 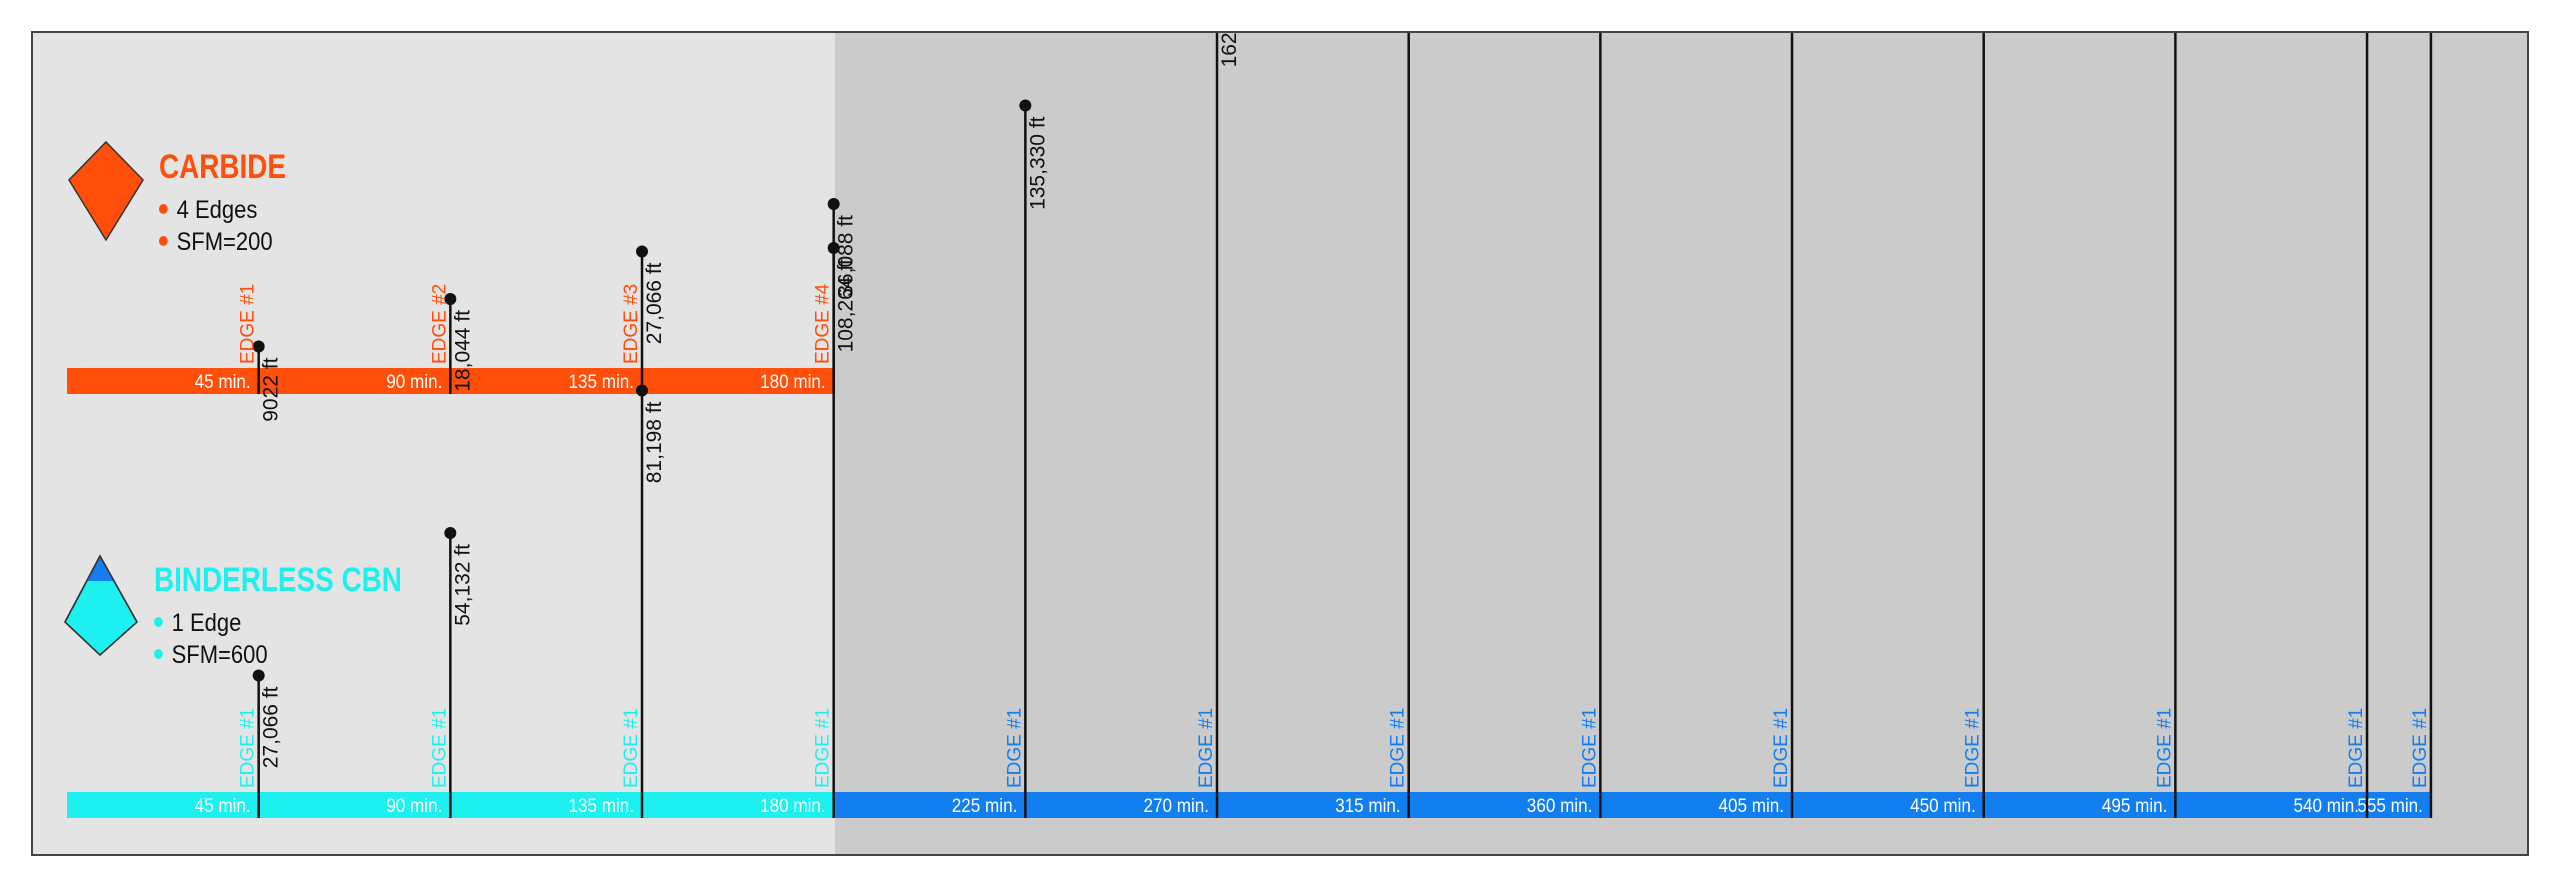 I want to click on time-label: 450 min., so click(x=1943, y=805).